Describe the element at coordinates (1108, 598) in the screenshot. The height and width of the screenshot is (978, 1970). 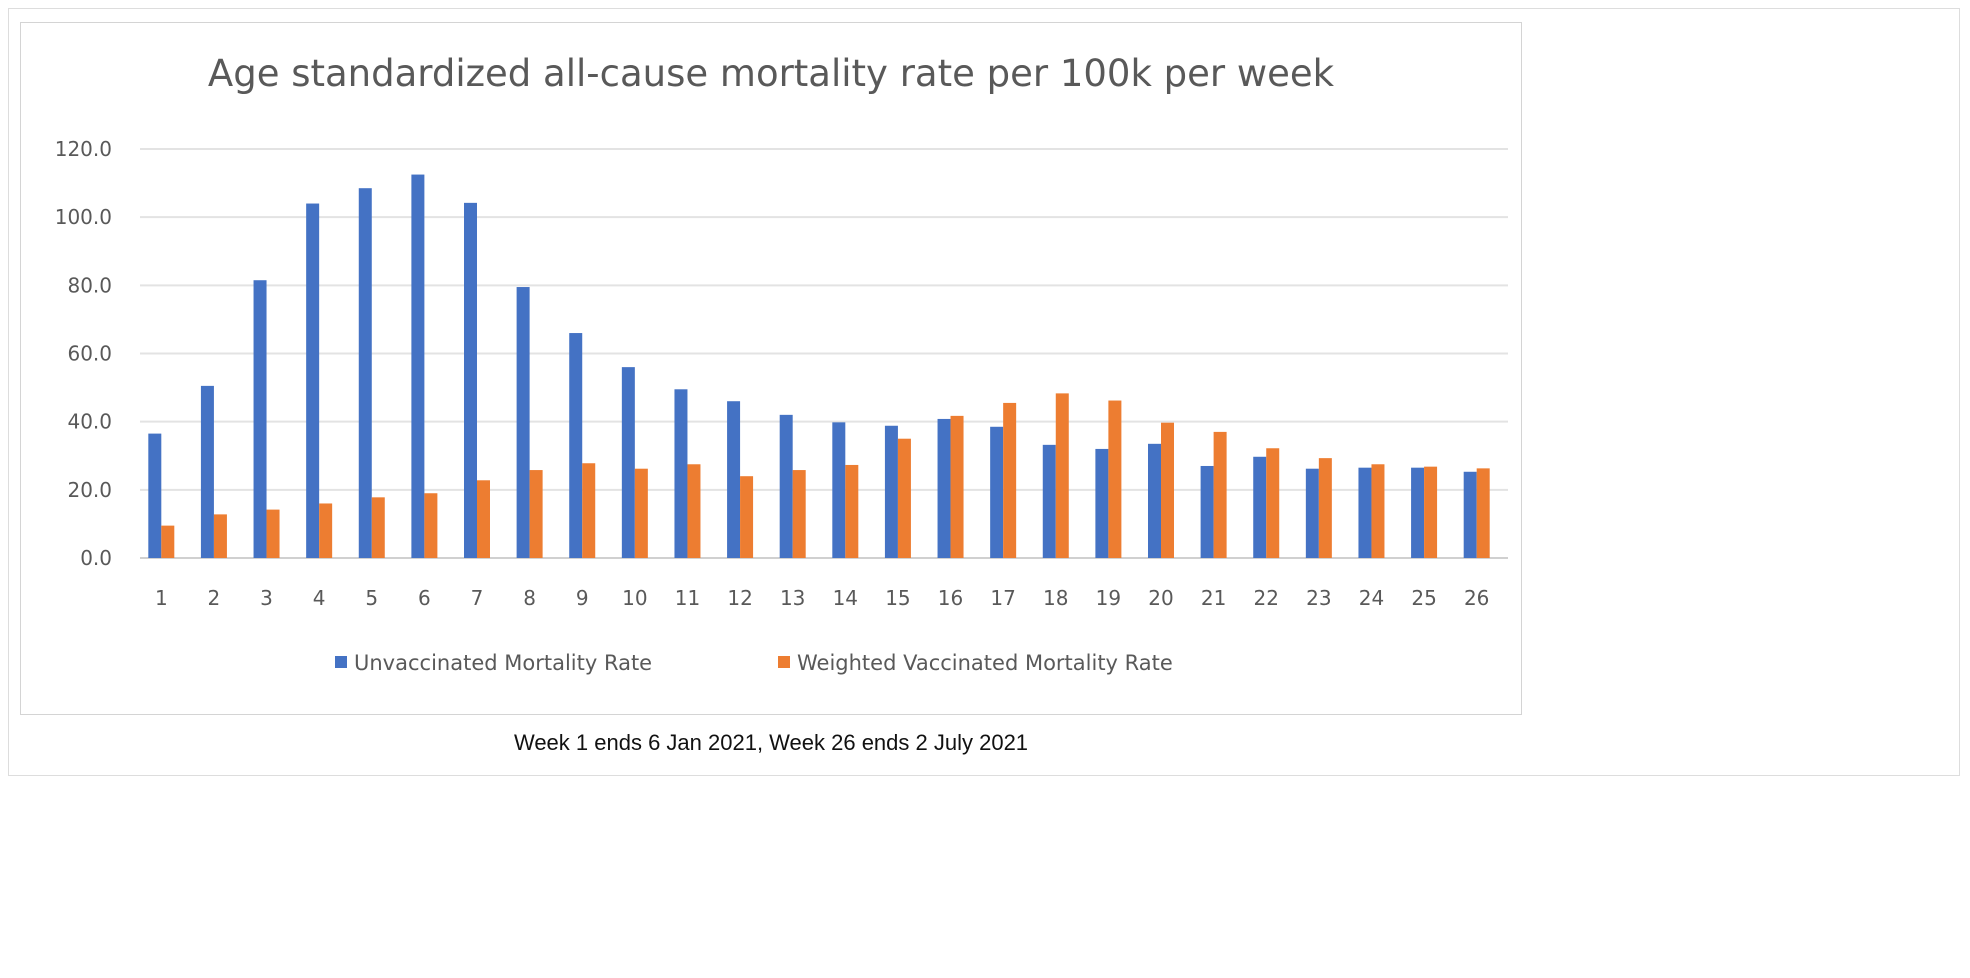
I see `x-tick-label: 19` at that location.